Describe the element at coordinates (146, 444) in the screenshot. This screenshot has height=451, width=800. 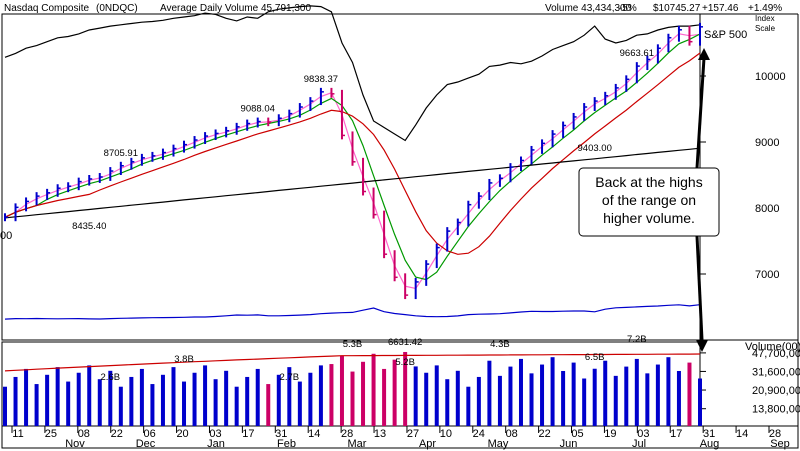
I see `month-label: Dec` at that location.